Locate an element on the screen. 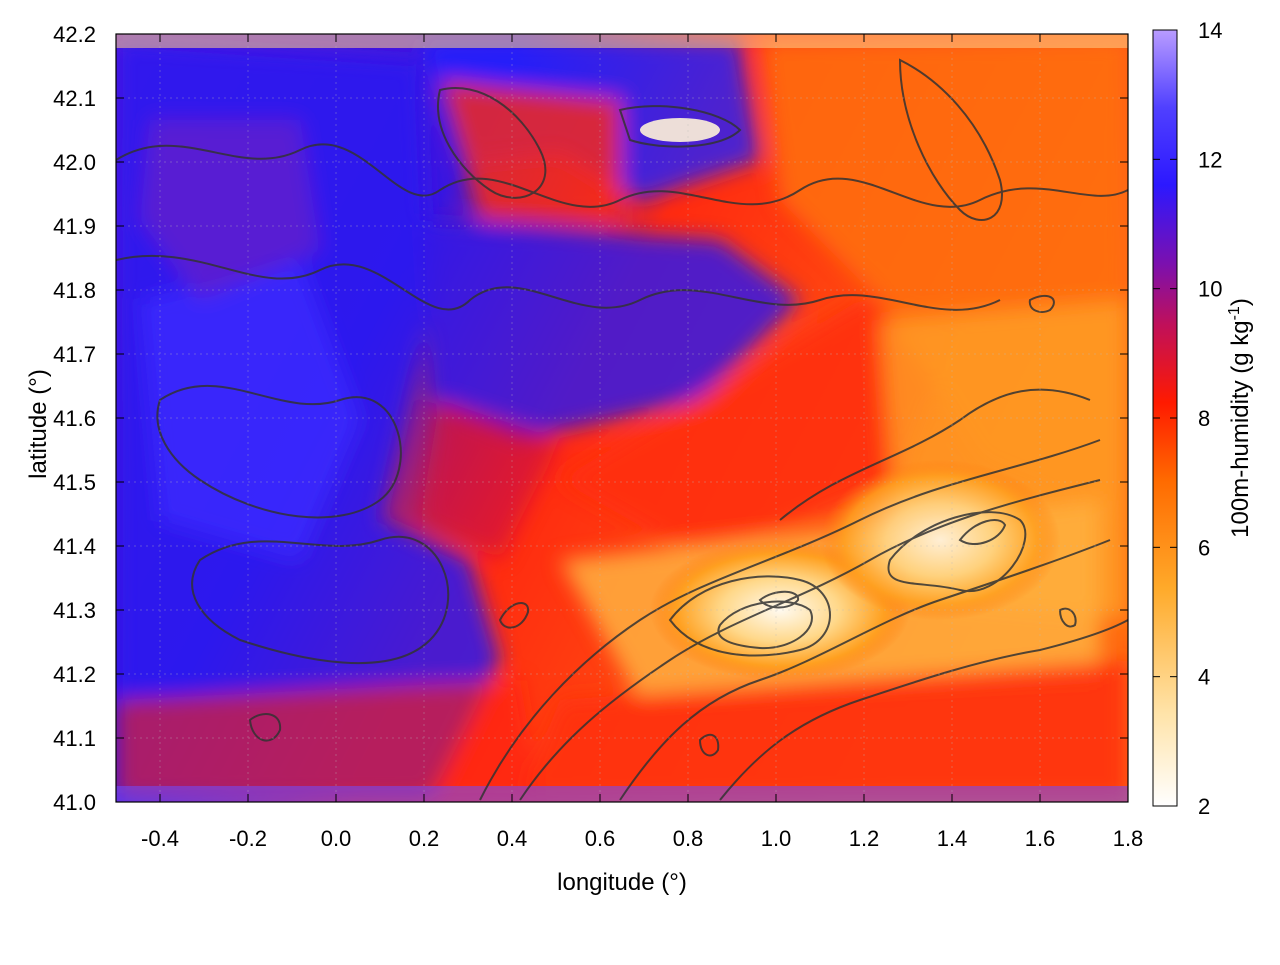 The height and width of the screenshot is (965, 1280). x-tick-label: 0.2 is located at coordinates (424, 838).